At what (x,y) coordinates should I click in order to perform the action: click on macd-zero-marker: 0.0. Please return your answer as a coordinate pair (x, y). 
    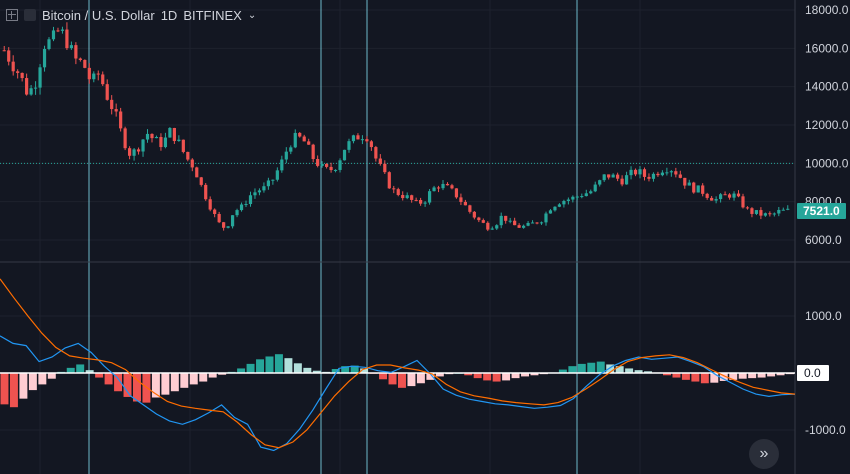
    Looking at the image, I should click on (813, 373).